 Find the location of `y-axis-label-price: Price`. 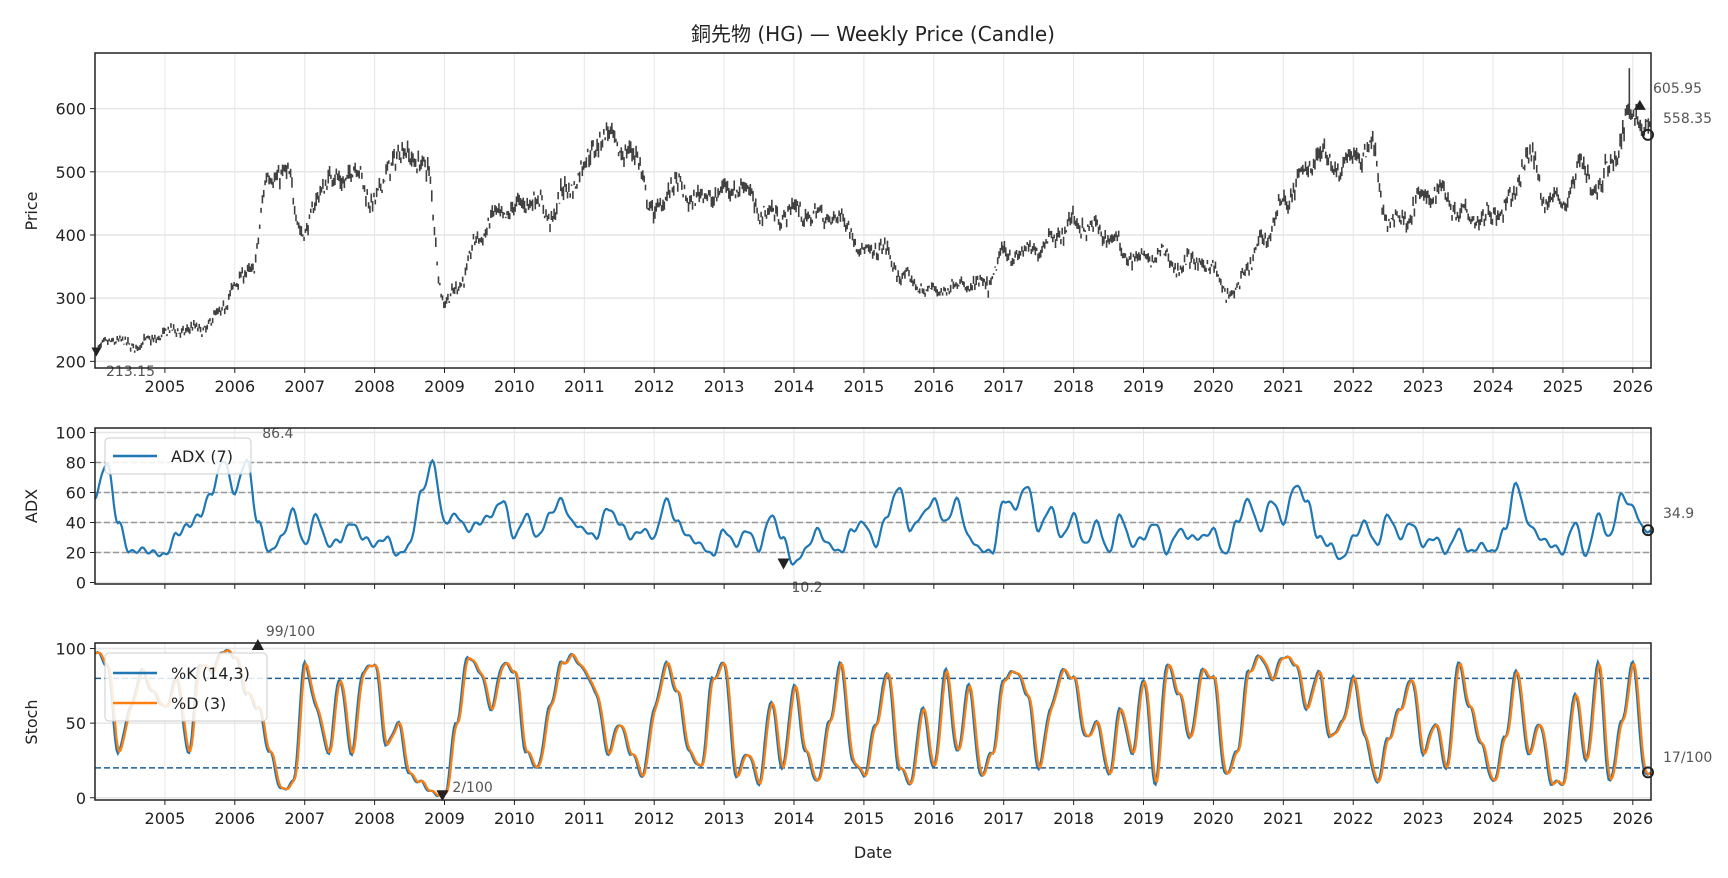

y-axis-label-price: Price is located at coordinates (31, 210).